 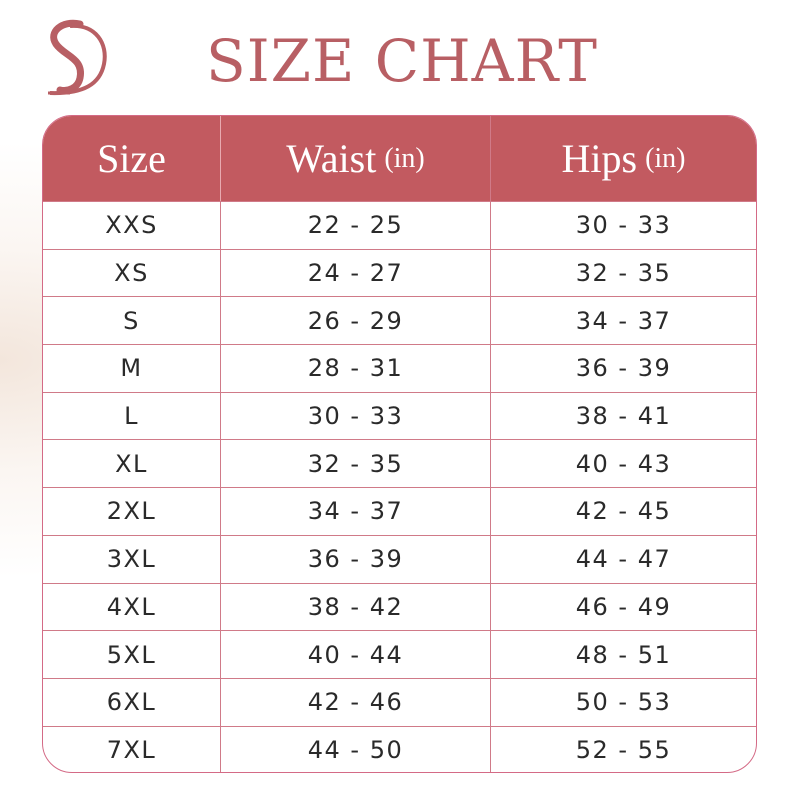 I want to click on cell-size: XXS, so click(x=132, y=225).